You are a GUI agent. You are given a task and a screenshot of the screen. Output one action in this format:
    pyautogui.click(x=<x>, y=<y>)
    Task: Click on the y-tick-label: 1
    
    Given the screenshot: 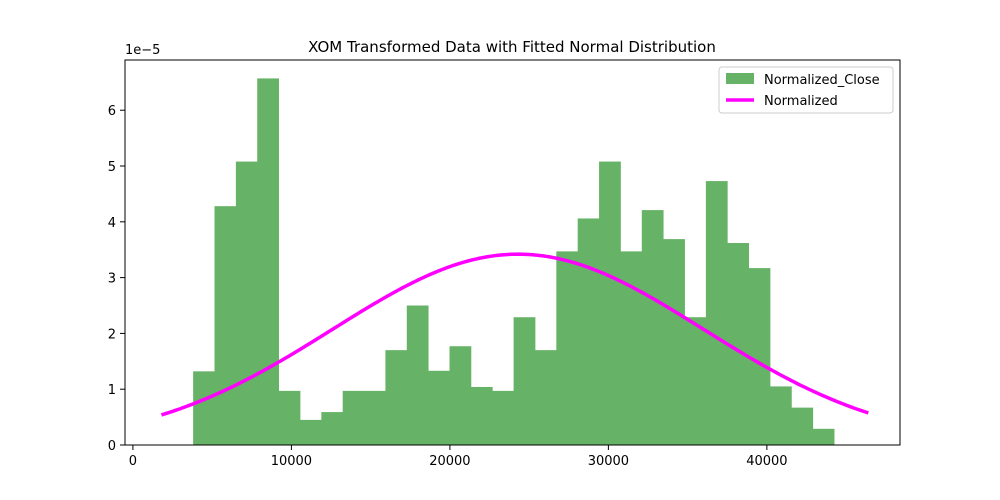 What is the action you would take?
    pyautogui.click(x=112, y=390)
    